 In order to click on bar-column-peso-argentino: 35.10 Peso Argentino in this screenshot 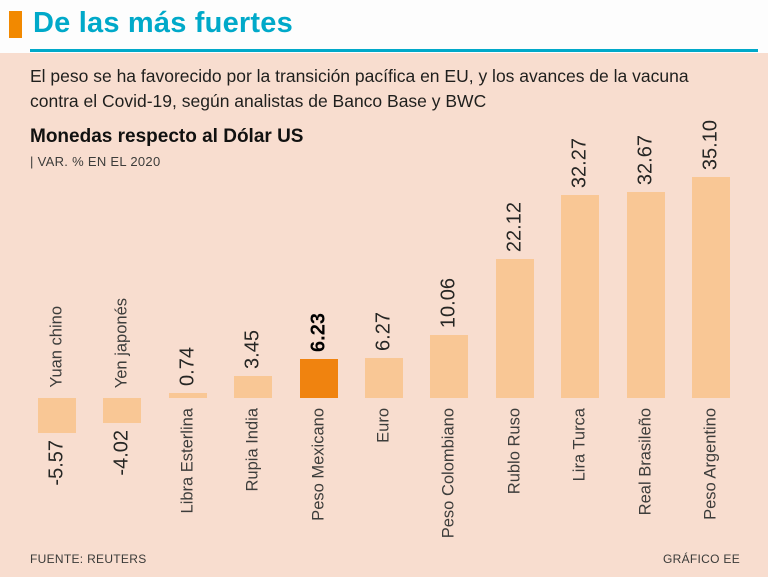, I will do `click(711, 325)`.